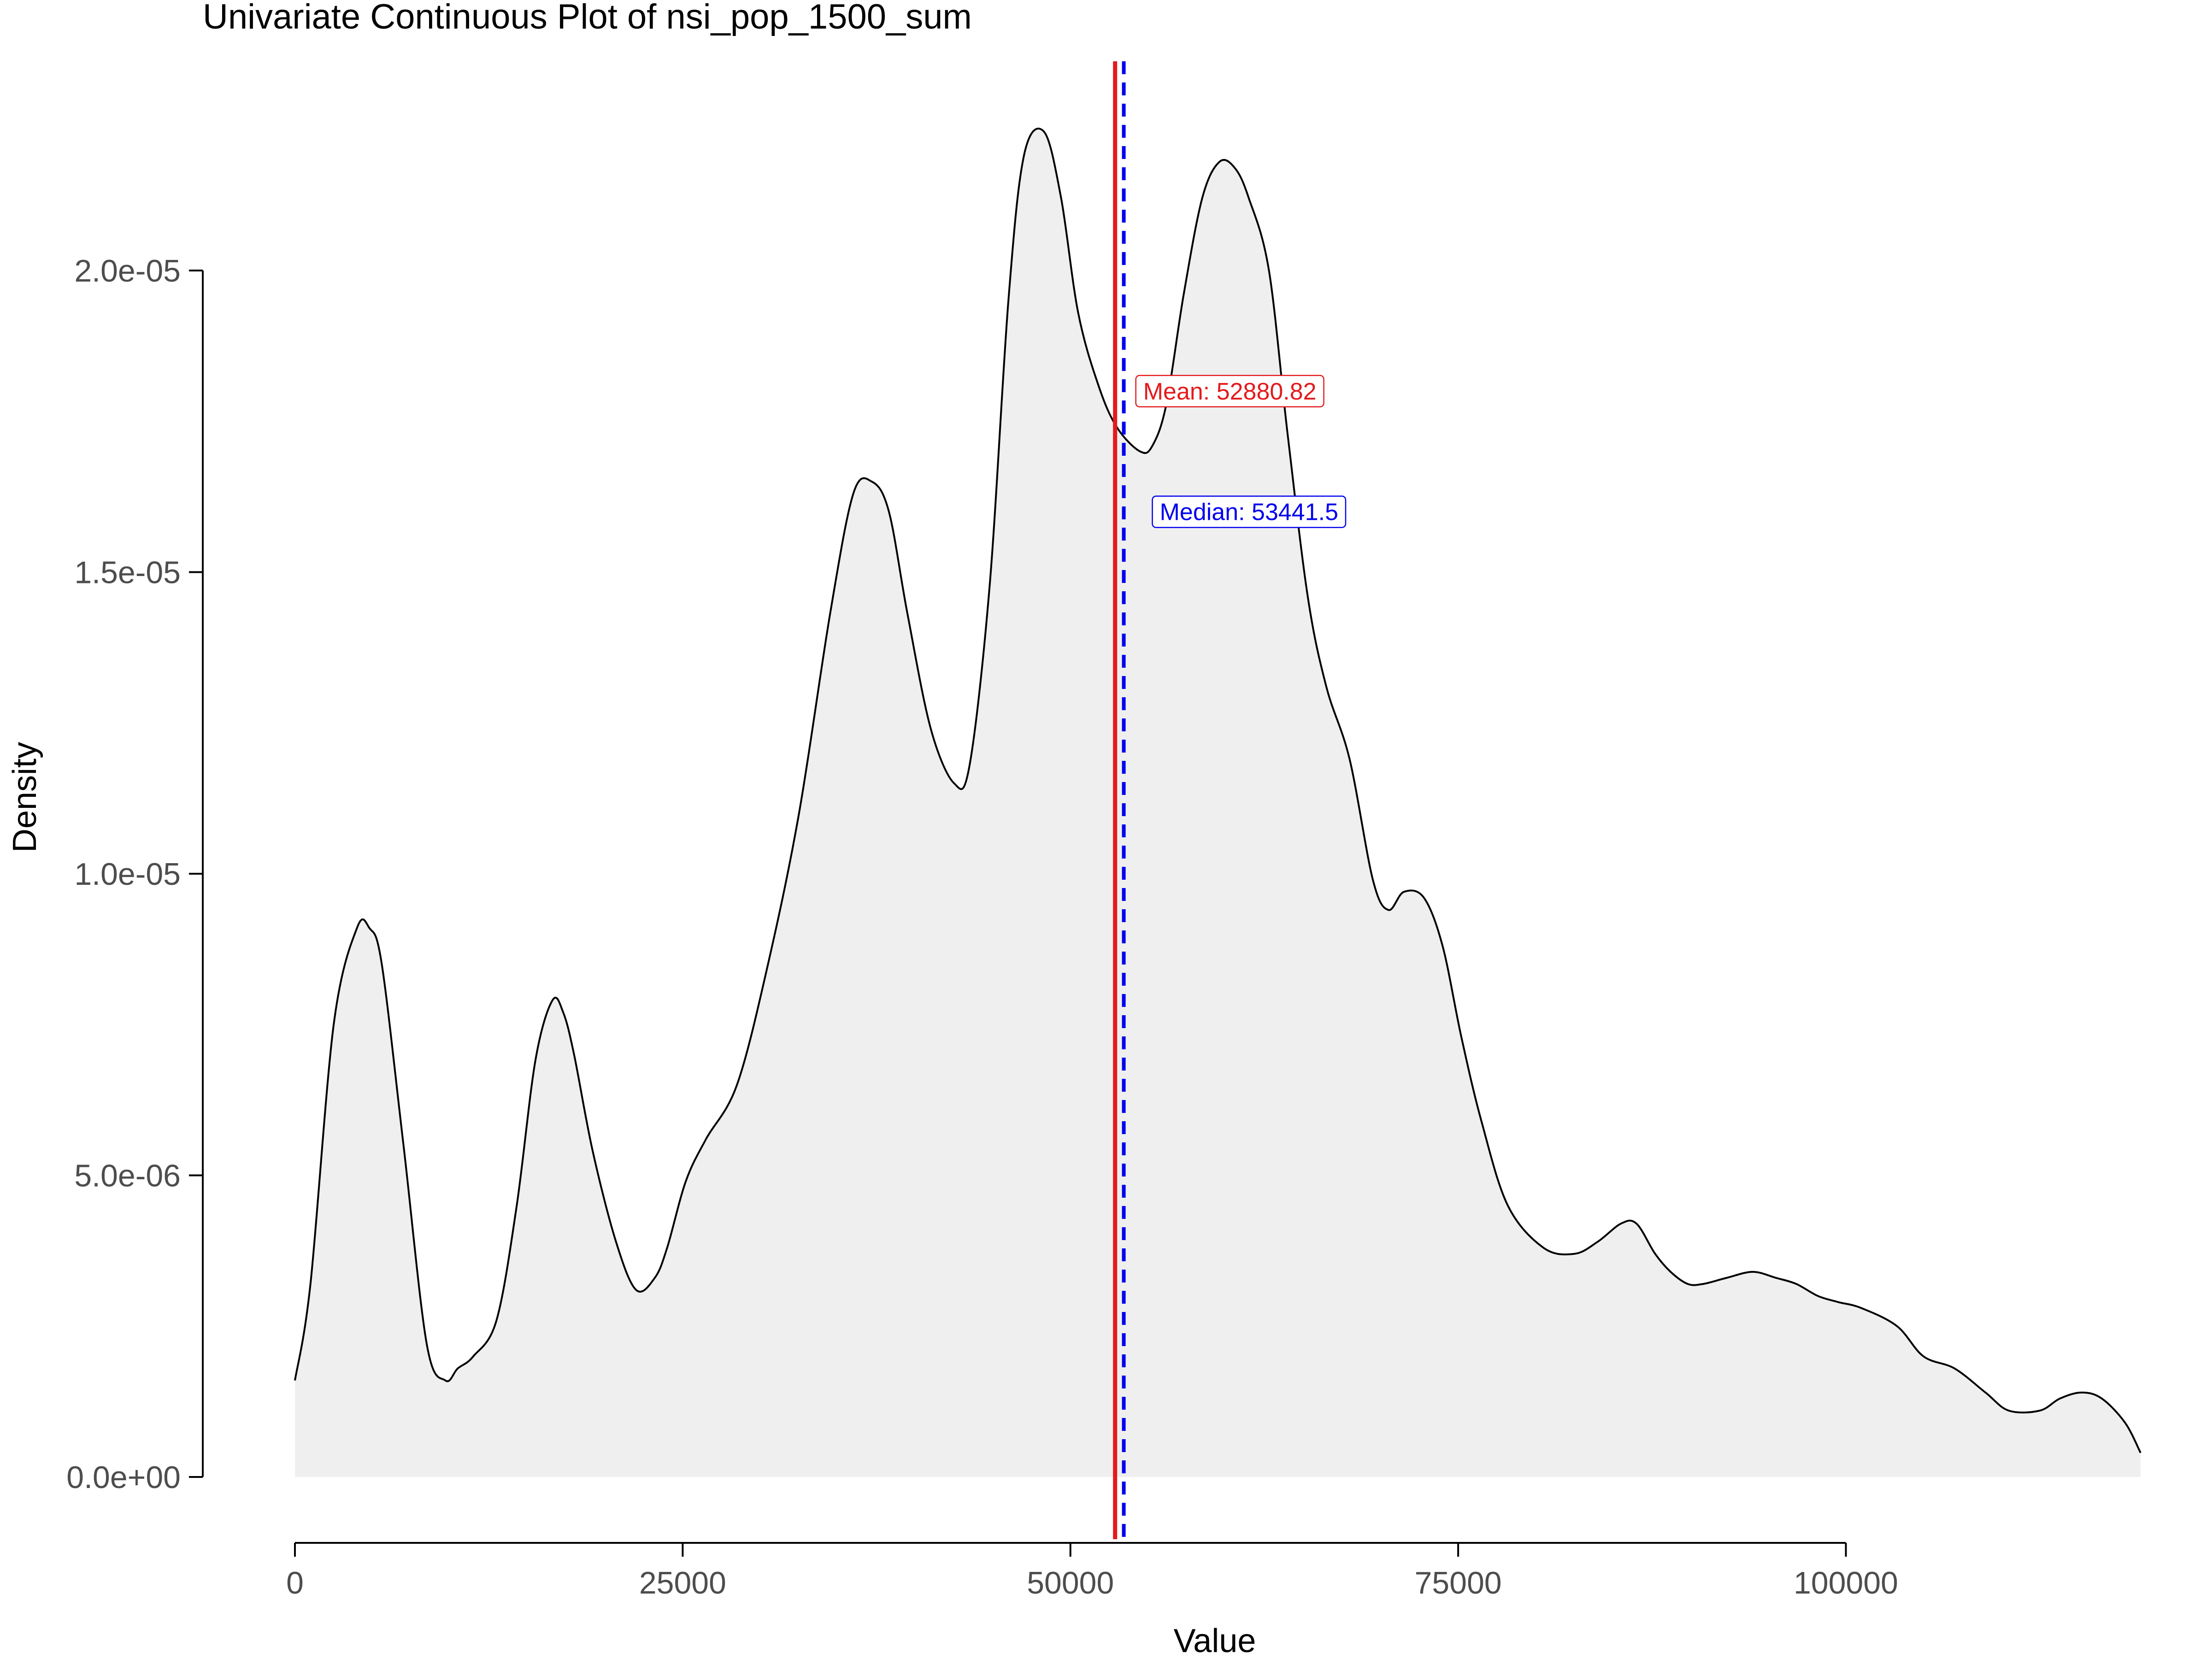  I want to click on y-tick-label: 5.0e-06, so click(127, 1176).